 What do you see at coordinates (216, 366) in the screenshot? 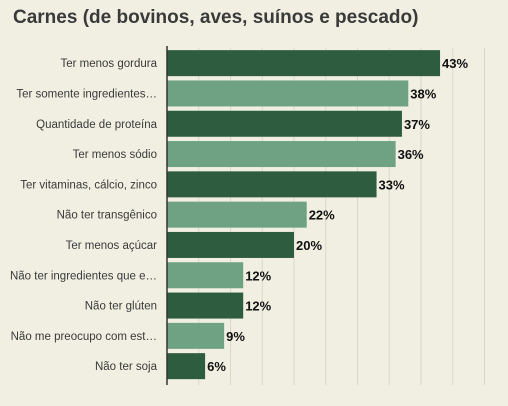
I see `value-label: 6%` at bounding box center [216, 366].